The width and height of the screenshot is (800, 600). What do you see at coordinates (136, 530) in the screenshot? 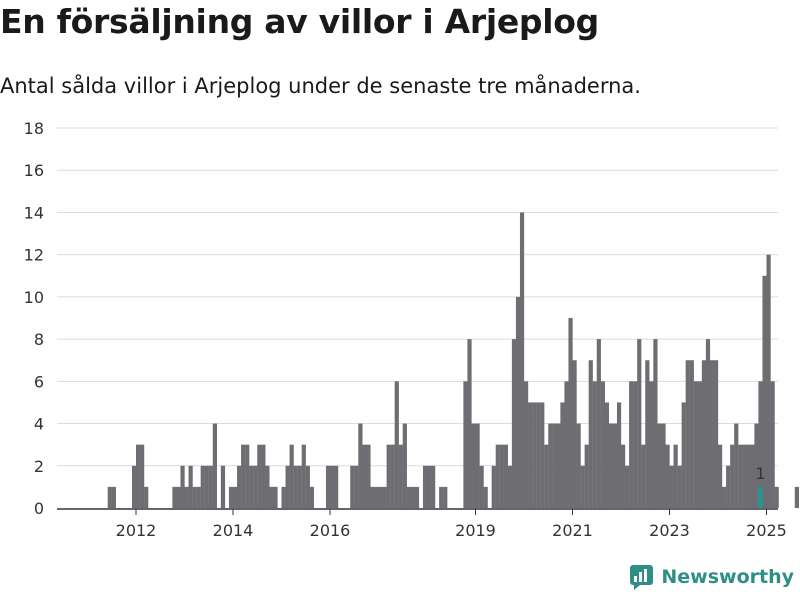
I see `x-tick-label: 2012` at bounding box center [136, 530].